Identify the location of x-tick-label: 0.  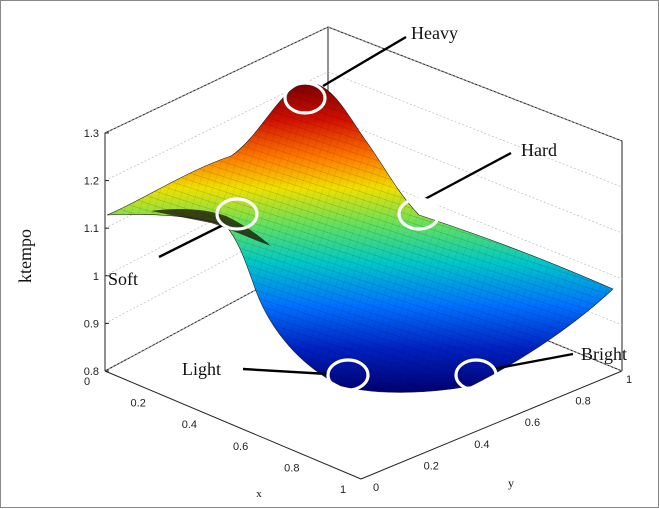
(87, 382).